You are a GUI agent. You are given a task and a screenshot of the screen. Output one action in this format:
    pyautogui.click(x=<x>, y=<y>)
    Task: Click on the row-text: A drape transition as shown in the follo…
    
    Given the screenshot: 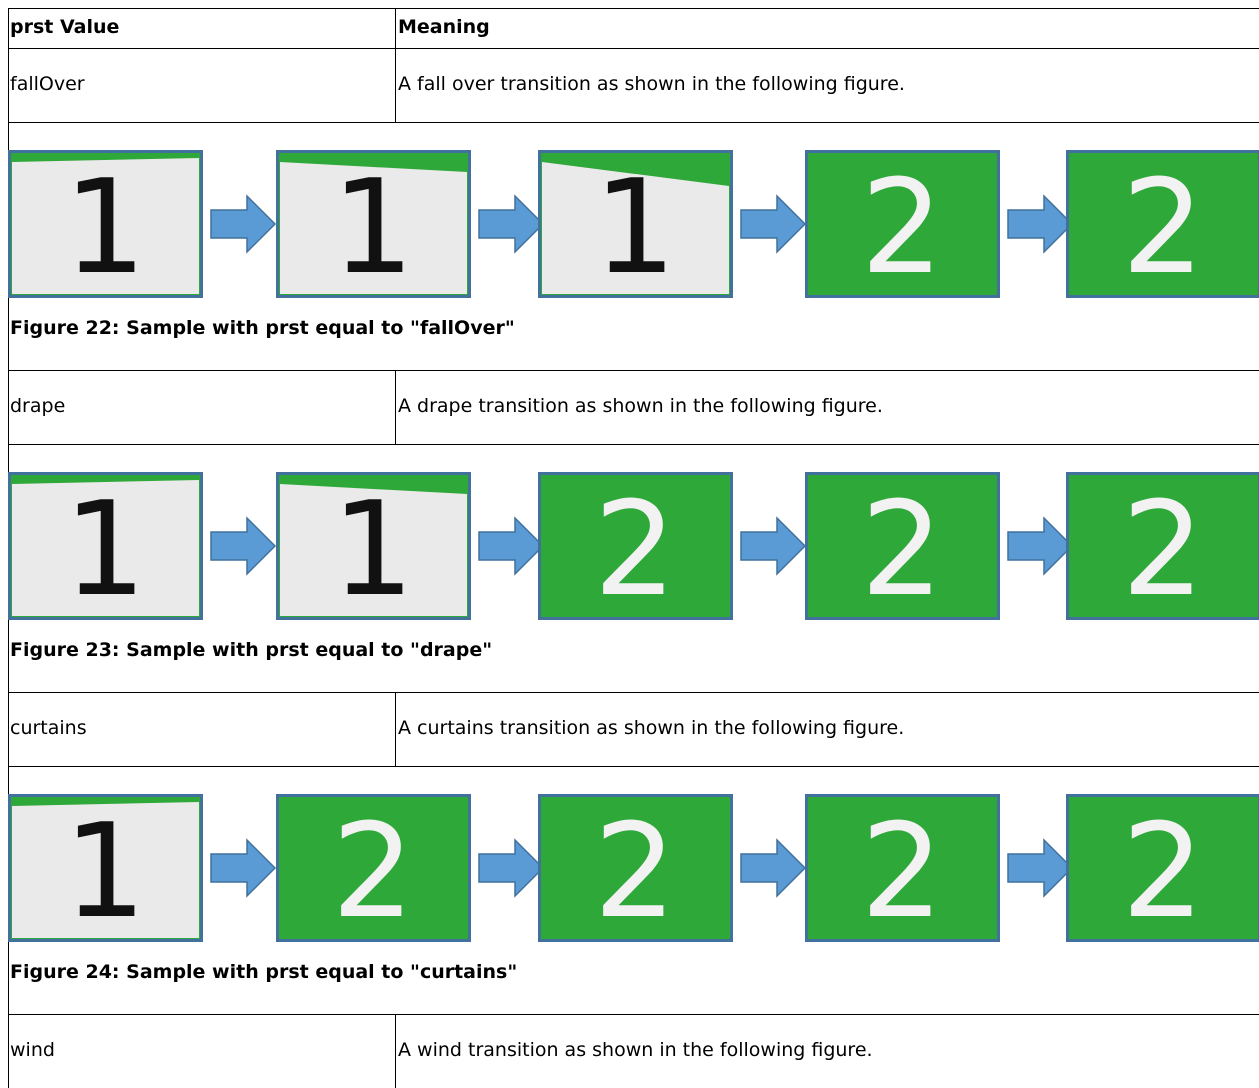 What is the action you would take?
    pyautogui.click(x=640, y=406)
    